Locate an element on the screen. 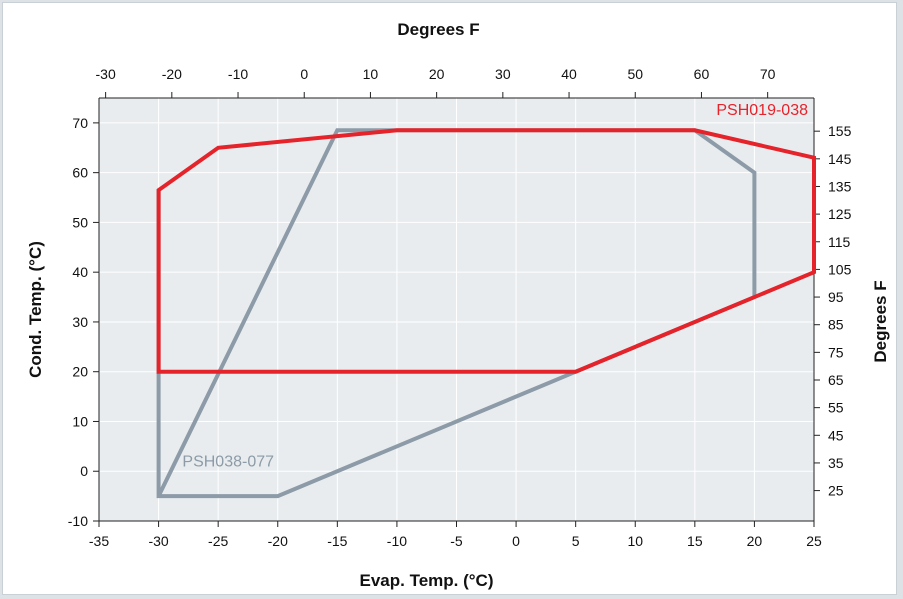  y-tick-label: 50 is located at coordinates (80, 222).